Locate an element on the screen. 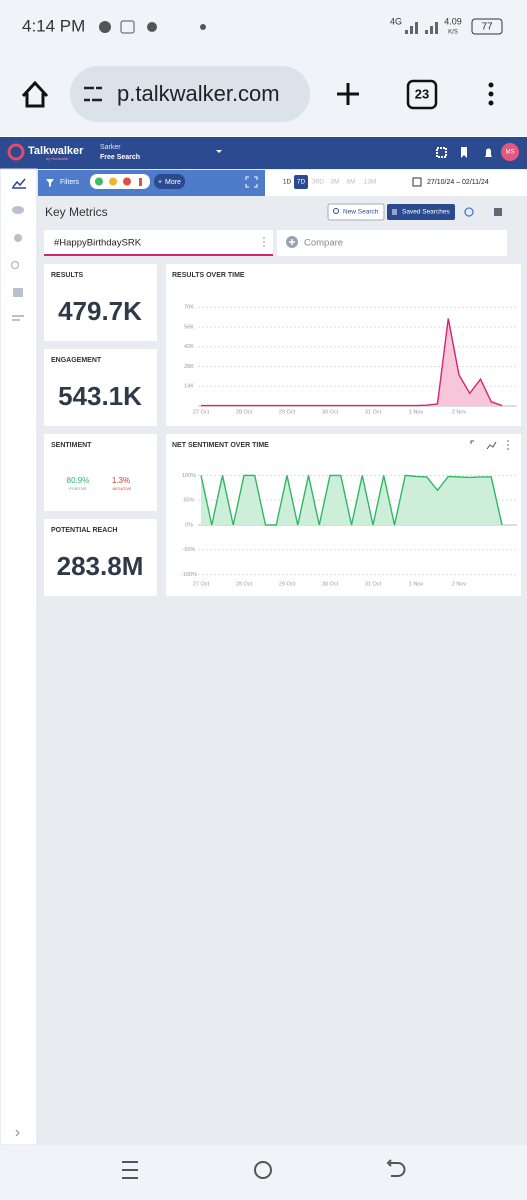  range-button: 6M is located at coordinates (350, 182).